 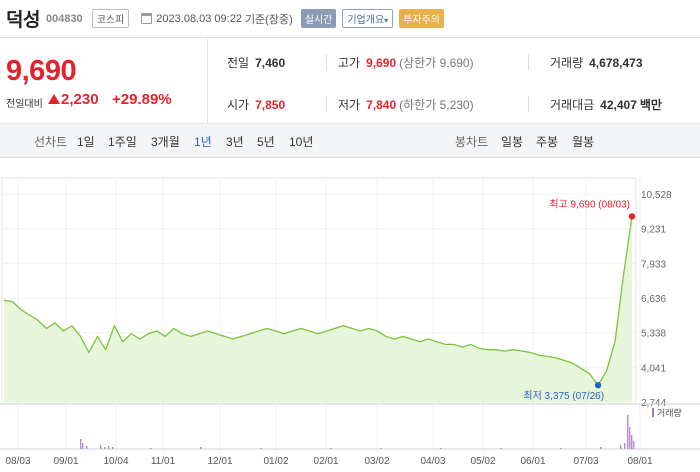 What do you see at coordinates (653, 230) in the screenshot?
I see `y-tick-label: 9,231` at bounding box center [653, 230].